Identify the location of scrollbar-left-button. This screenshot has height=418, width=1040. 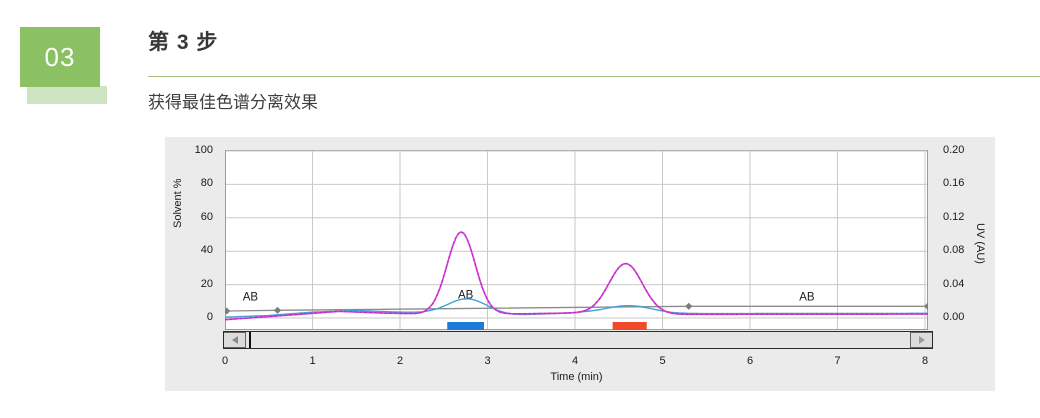
(235, 340).